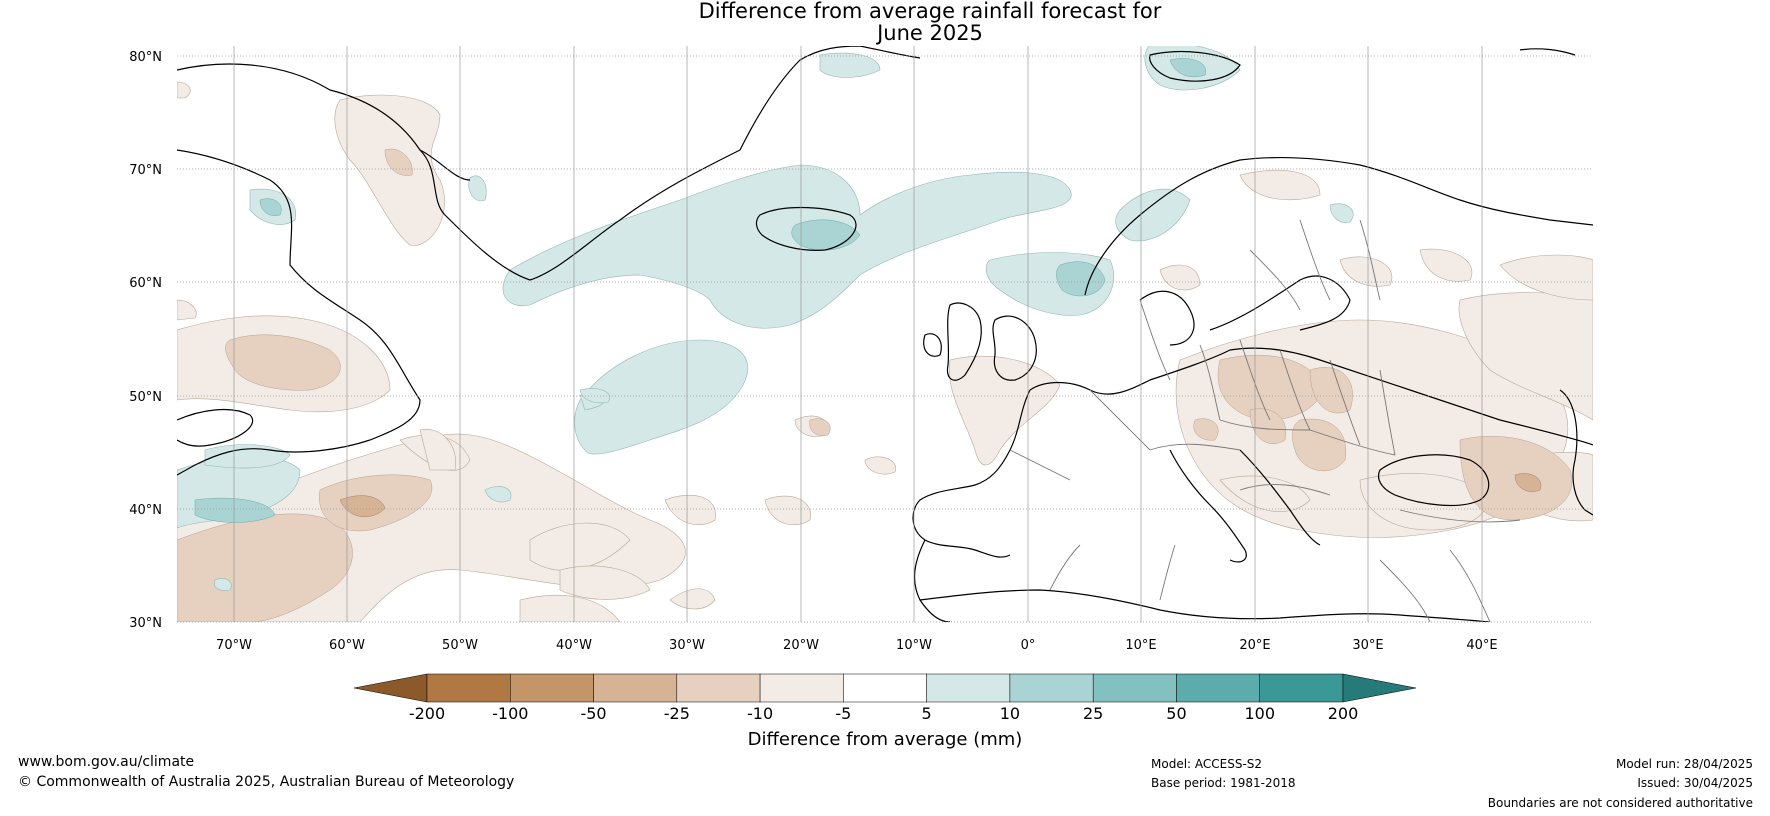  I want to click on lon-label: 30°E, so click(1367, 645).